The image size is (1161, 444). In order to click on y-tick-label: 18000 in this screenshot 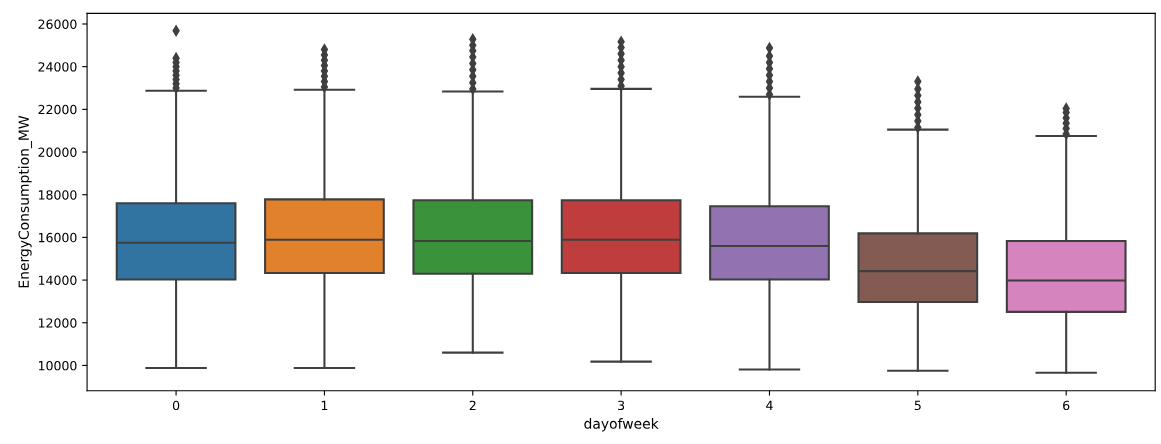, I will do `click(57, 195)`.